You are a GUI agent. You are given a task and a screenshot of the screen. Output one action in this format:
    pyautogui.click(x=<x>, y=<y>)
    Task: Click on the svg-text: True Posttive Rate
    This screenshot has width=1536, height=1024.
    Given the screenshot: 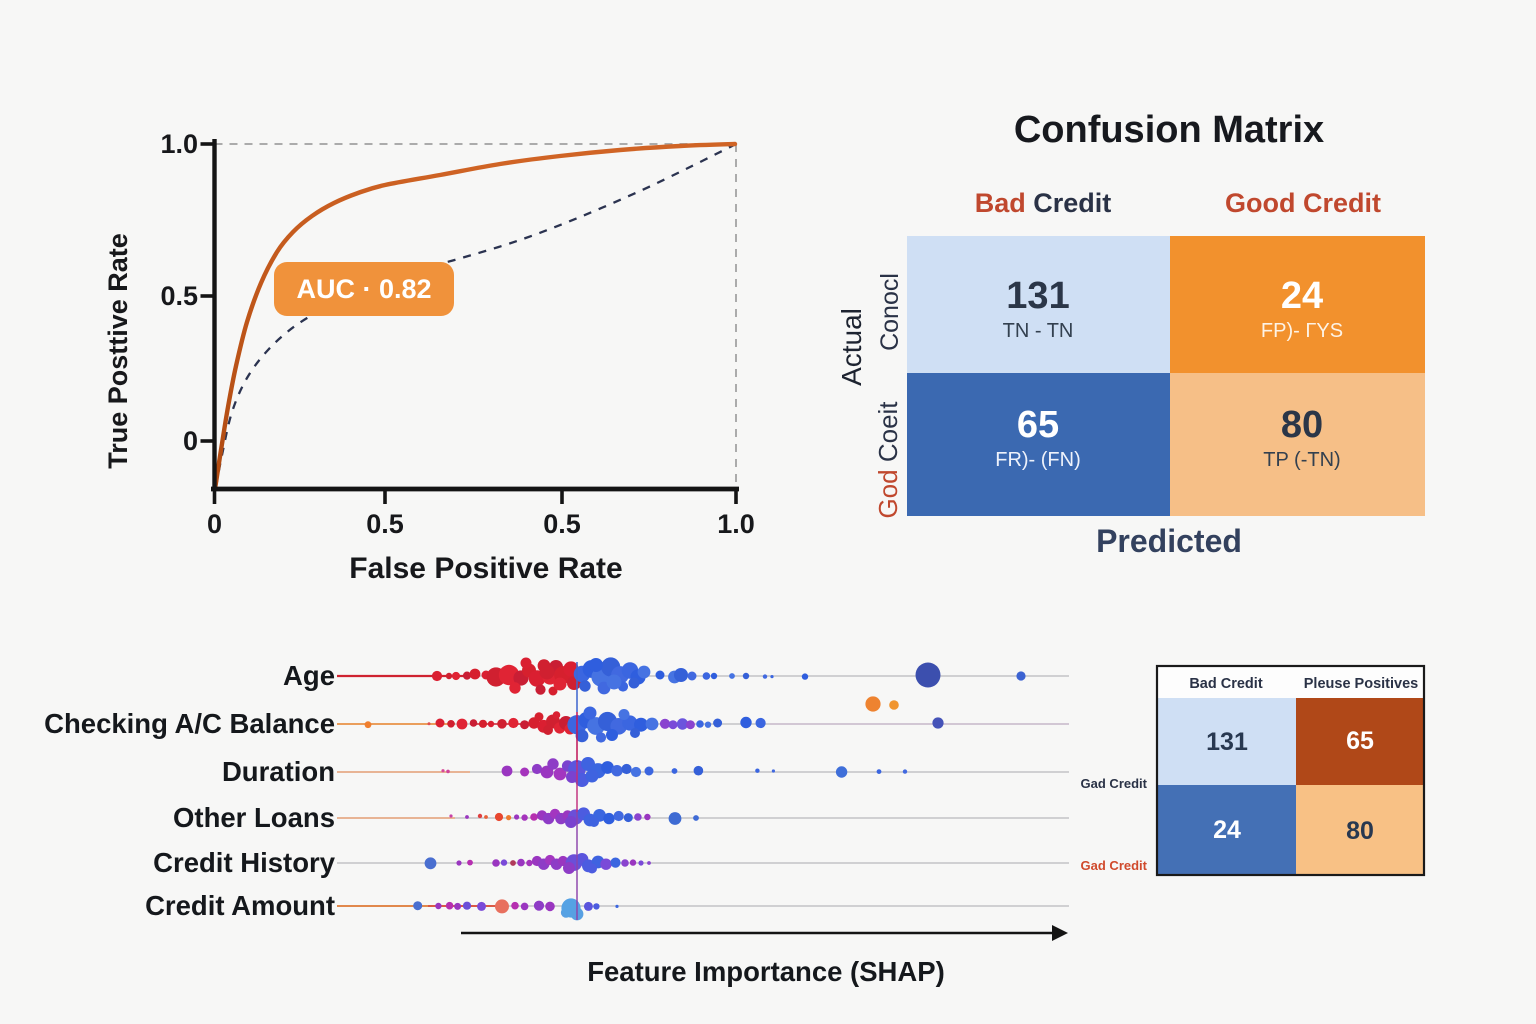 What is the action you would take?
    pyautogui.click(x=118, y=351)
    